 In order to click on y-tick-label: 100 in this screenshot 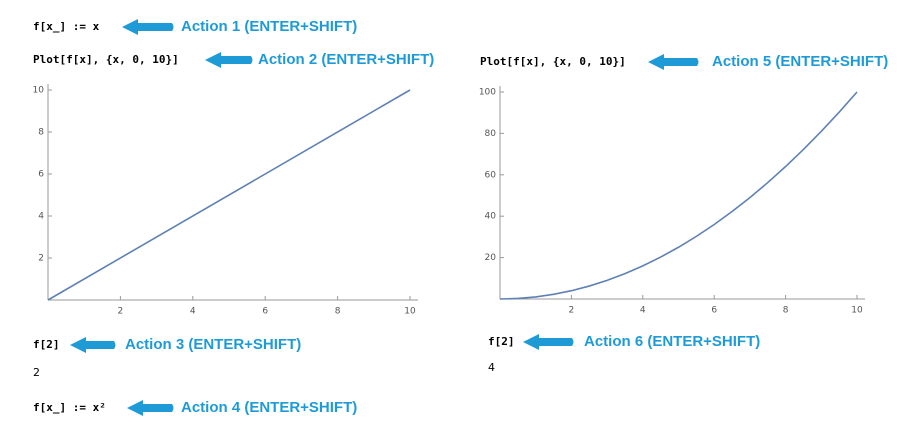, I will do `click(487, 93)`.